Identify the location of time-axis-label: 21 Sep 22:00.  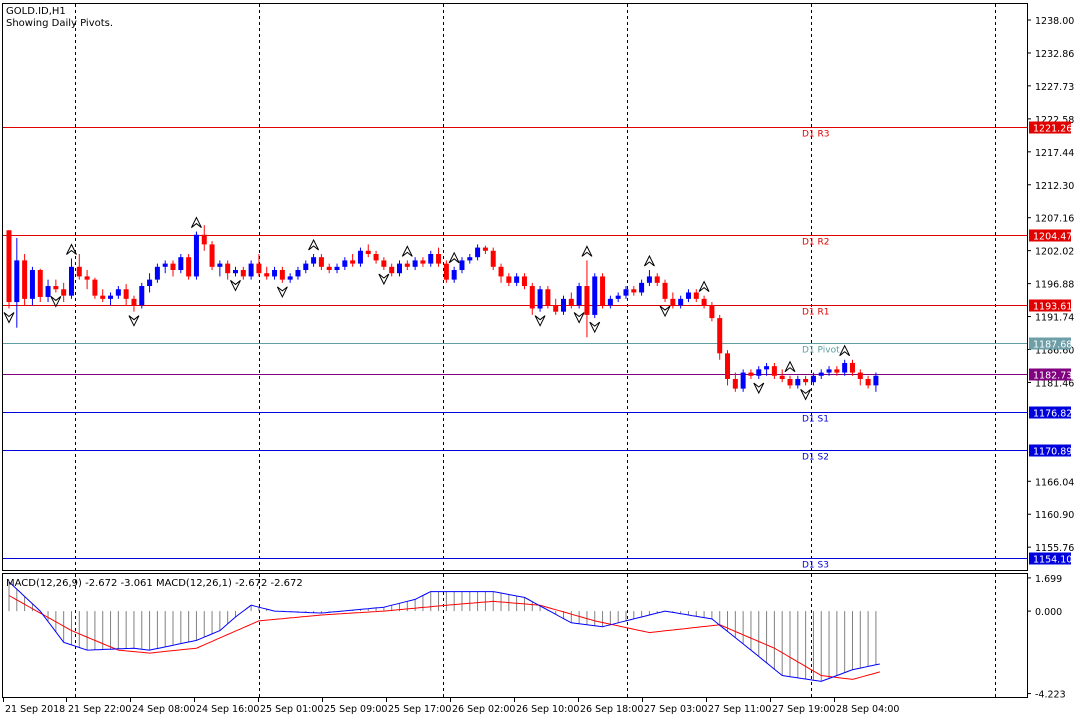
(99, 709).